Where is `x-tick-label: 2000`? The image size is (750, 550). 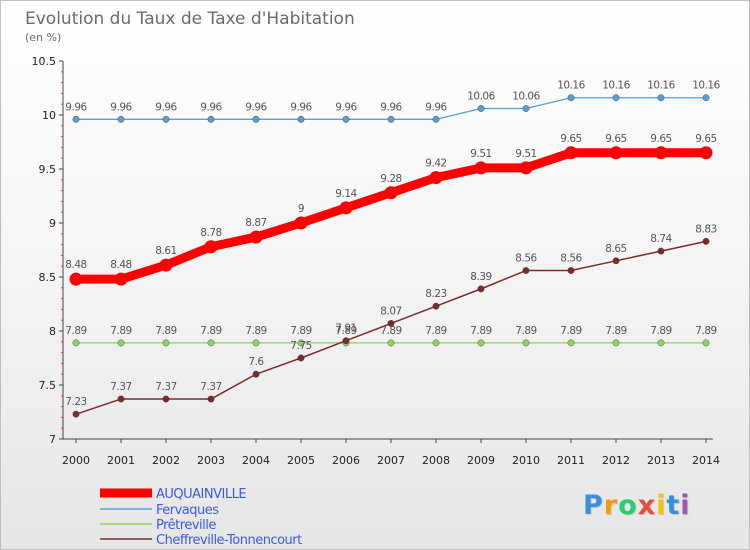 x-tick-label: 2000 is located at coordinates (76, 460).